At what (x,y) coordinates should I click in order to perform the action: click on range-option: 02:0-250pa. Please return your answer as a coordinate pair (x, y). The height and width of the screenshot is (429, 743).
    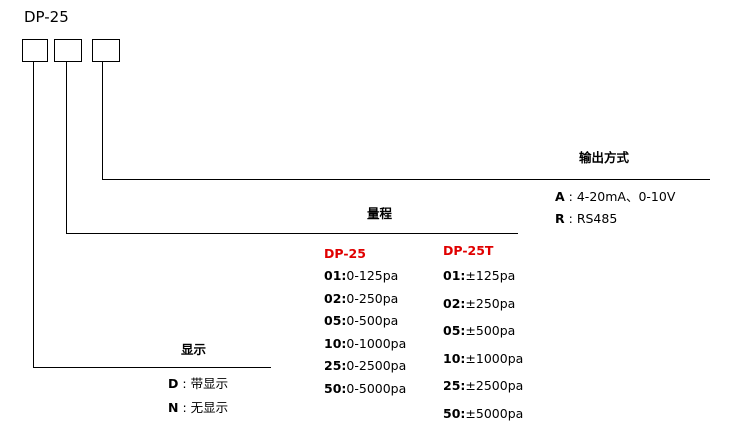
    Looking at the image, I should click on (361, 299).